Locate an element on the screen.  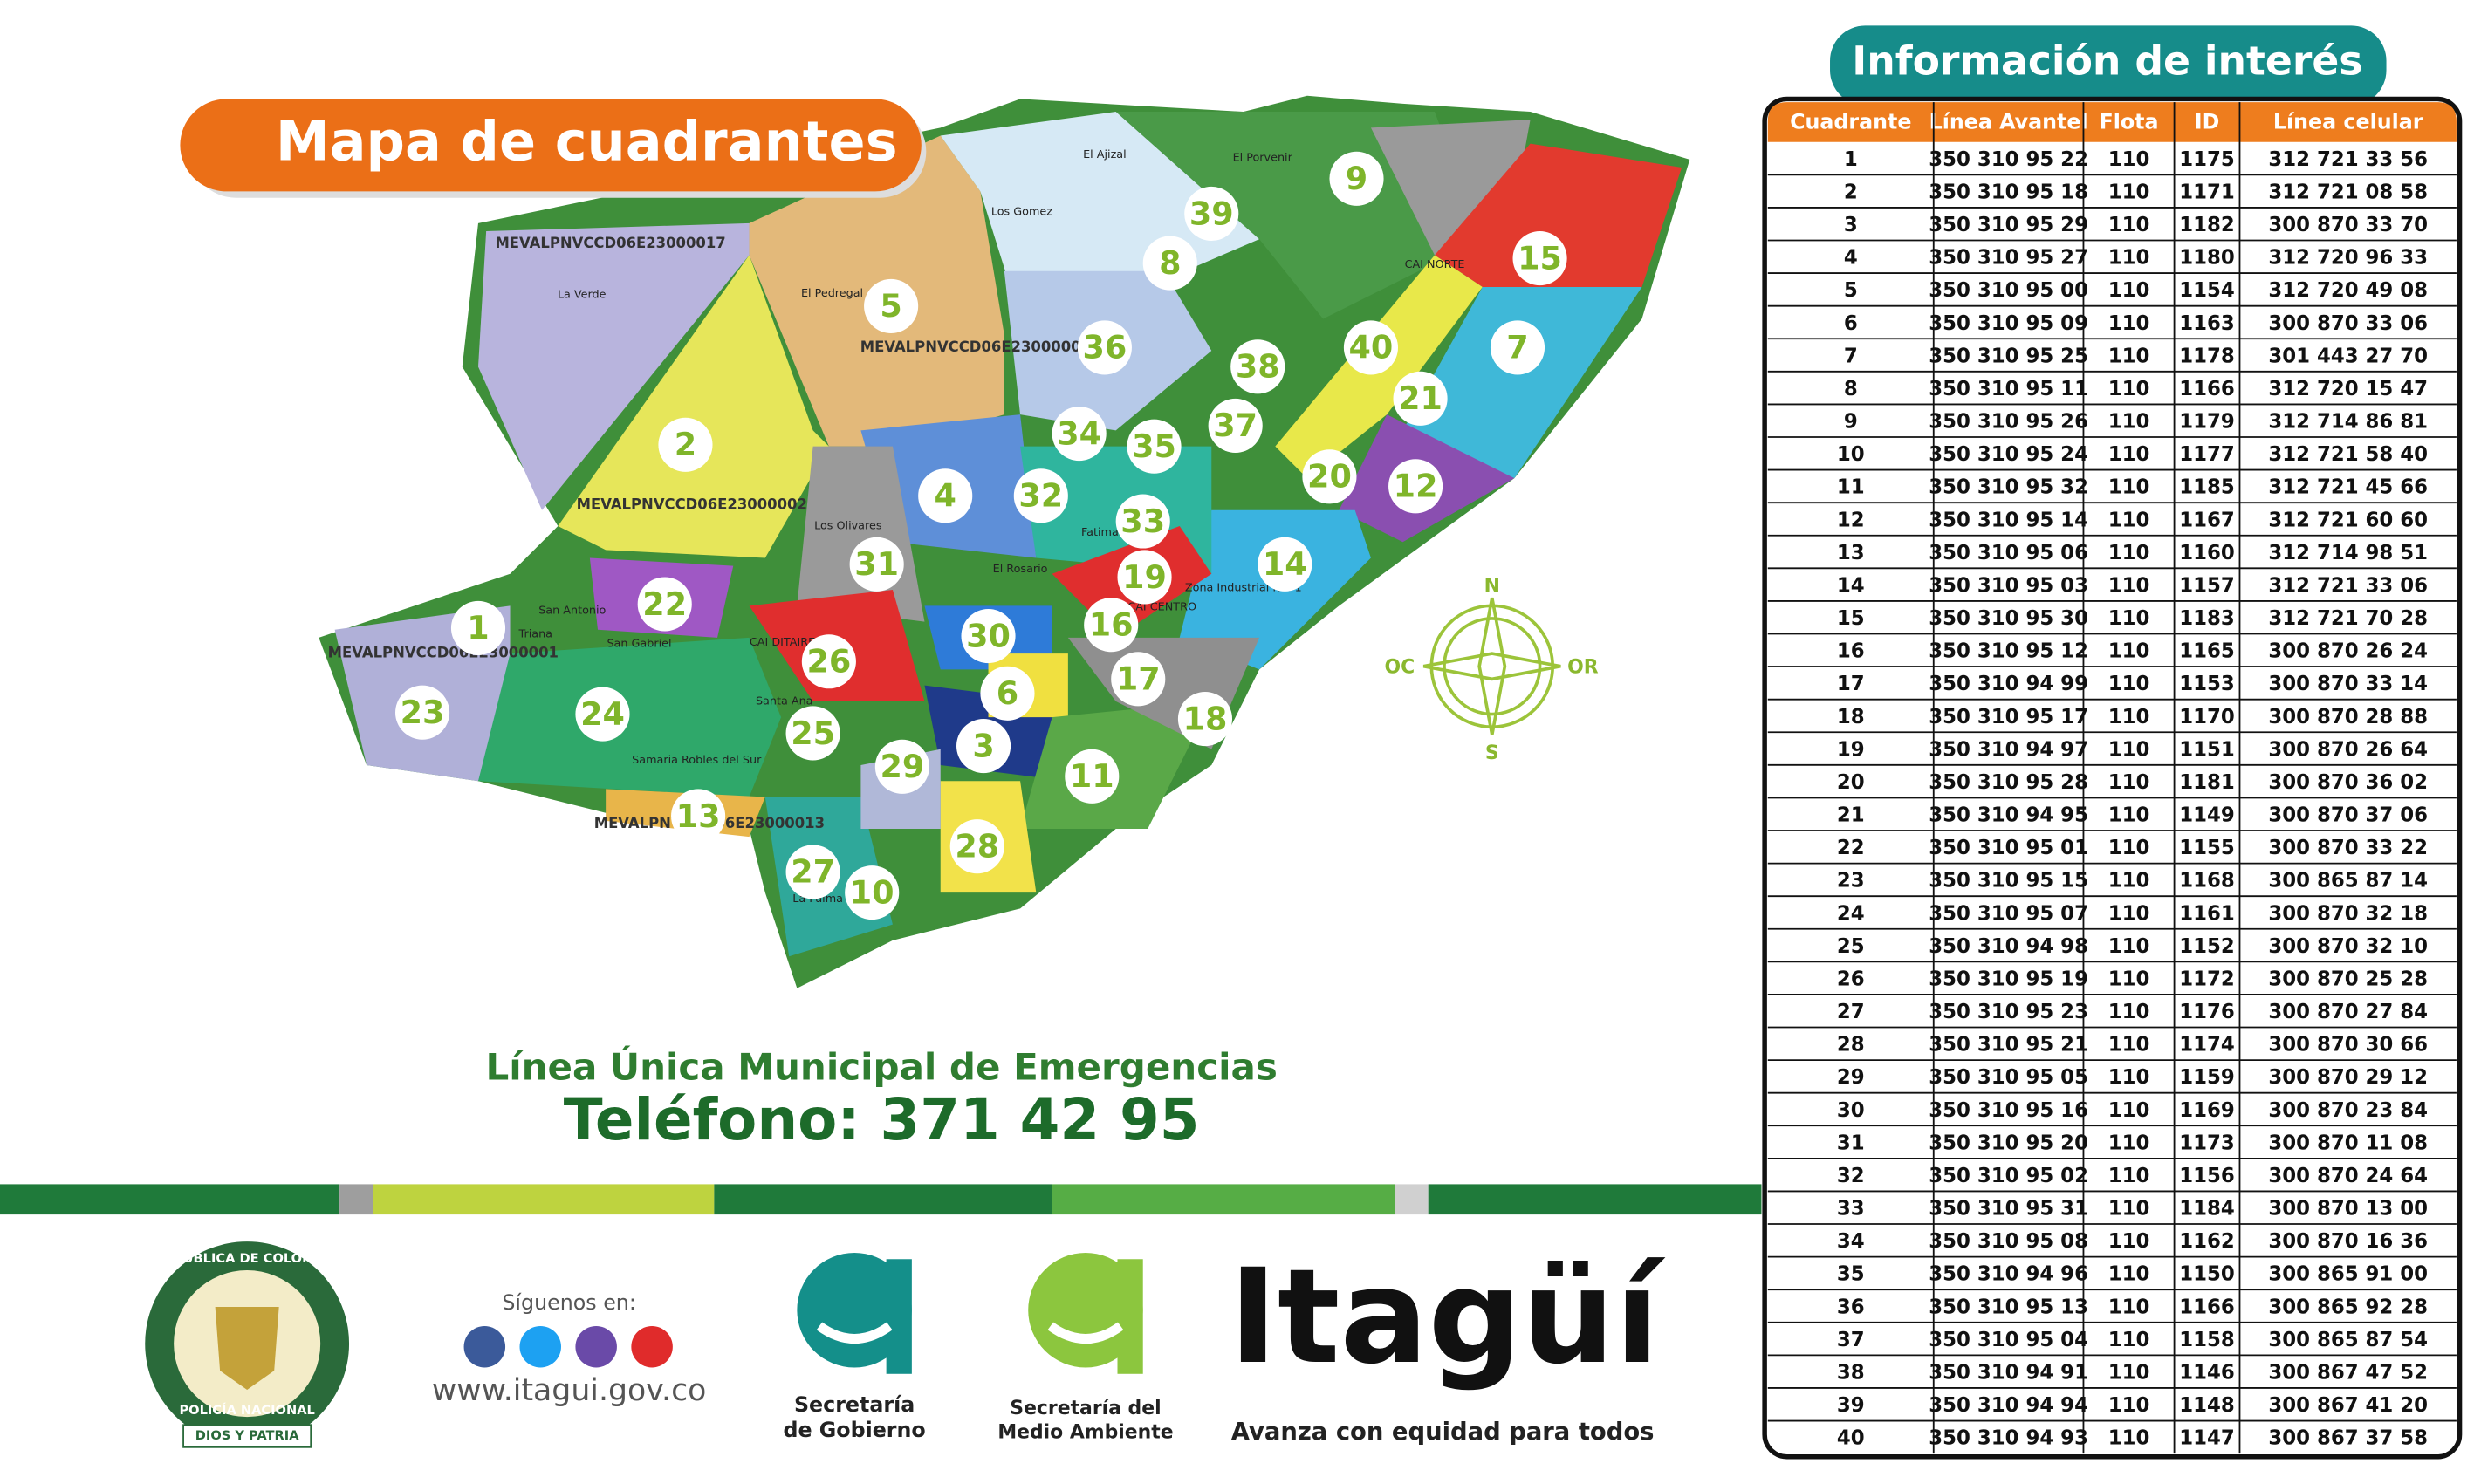
table-cell: 350 310 94 97 is located at coordinates (2008, 749).